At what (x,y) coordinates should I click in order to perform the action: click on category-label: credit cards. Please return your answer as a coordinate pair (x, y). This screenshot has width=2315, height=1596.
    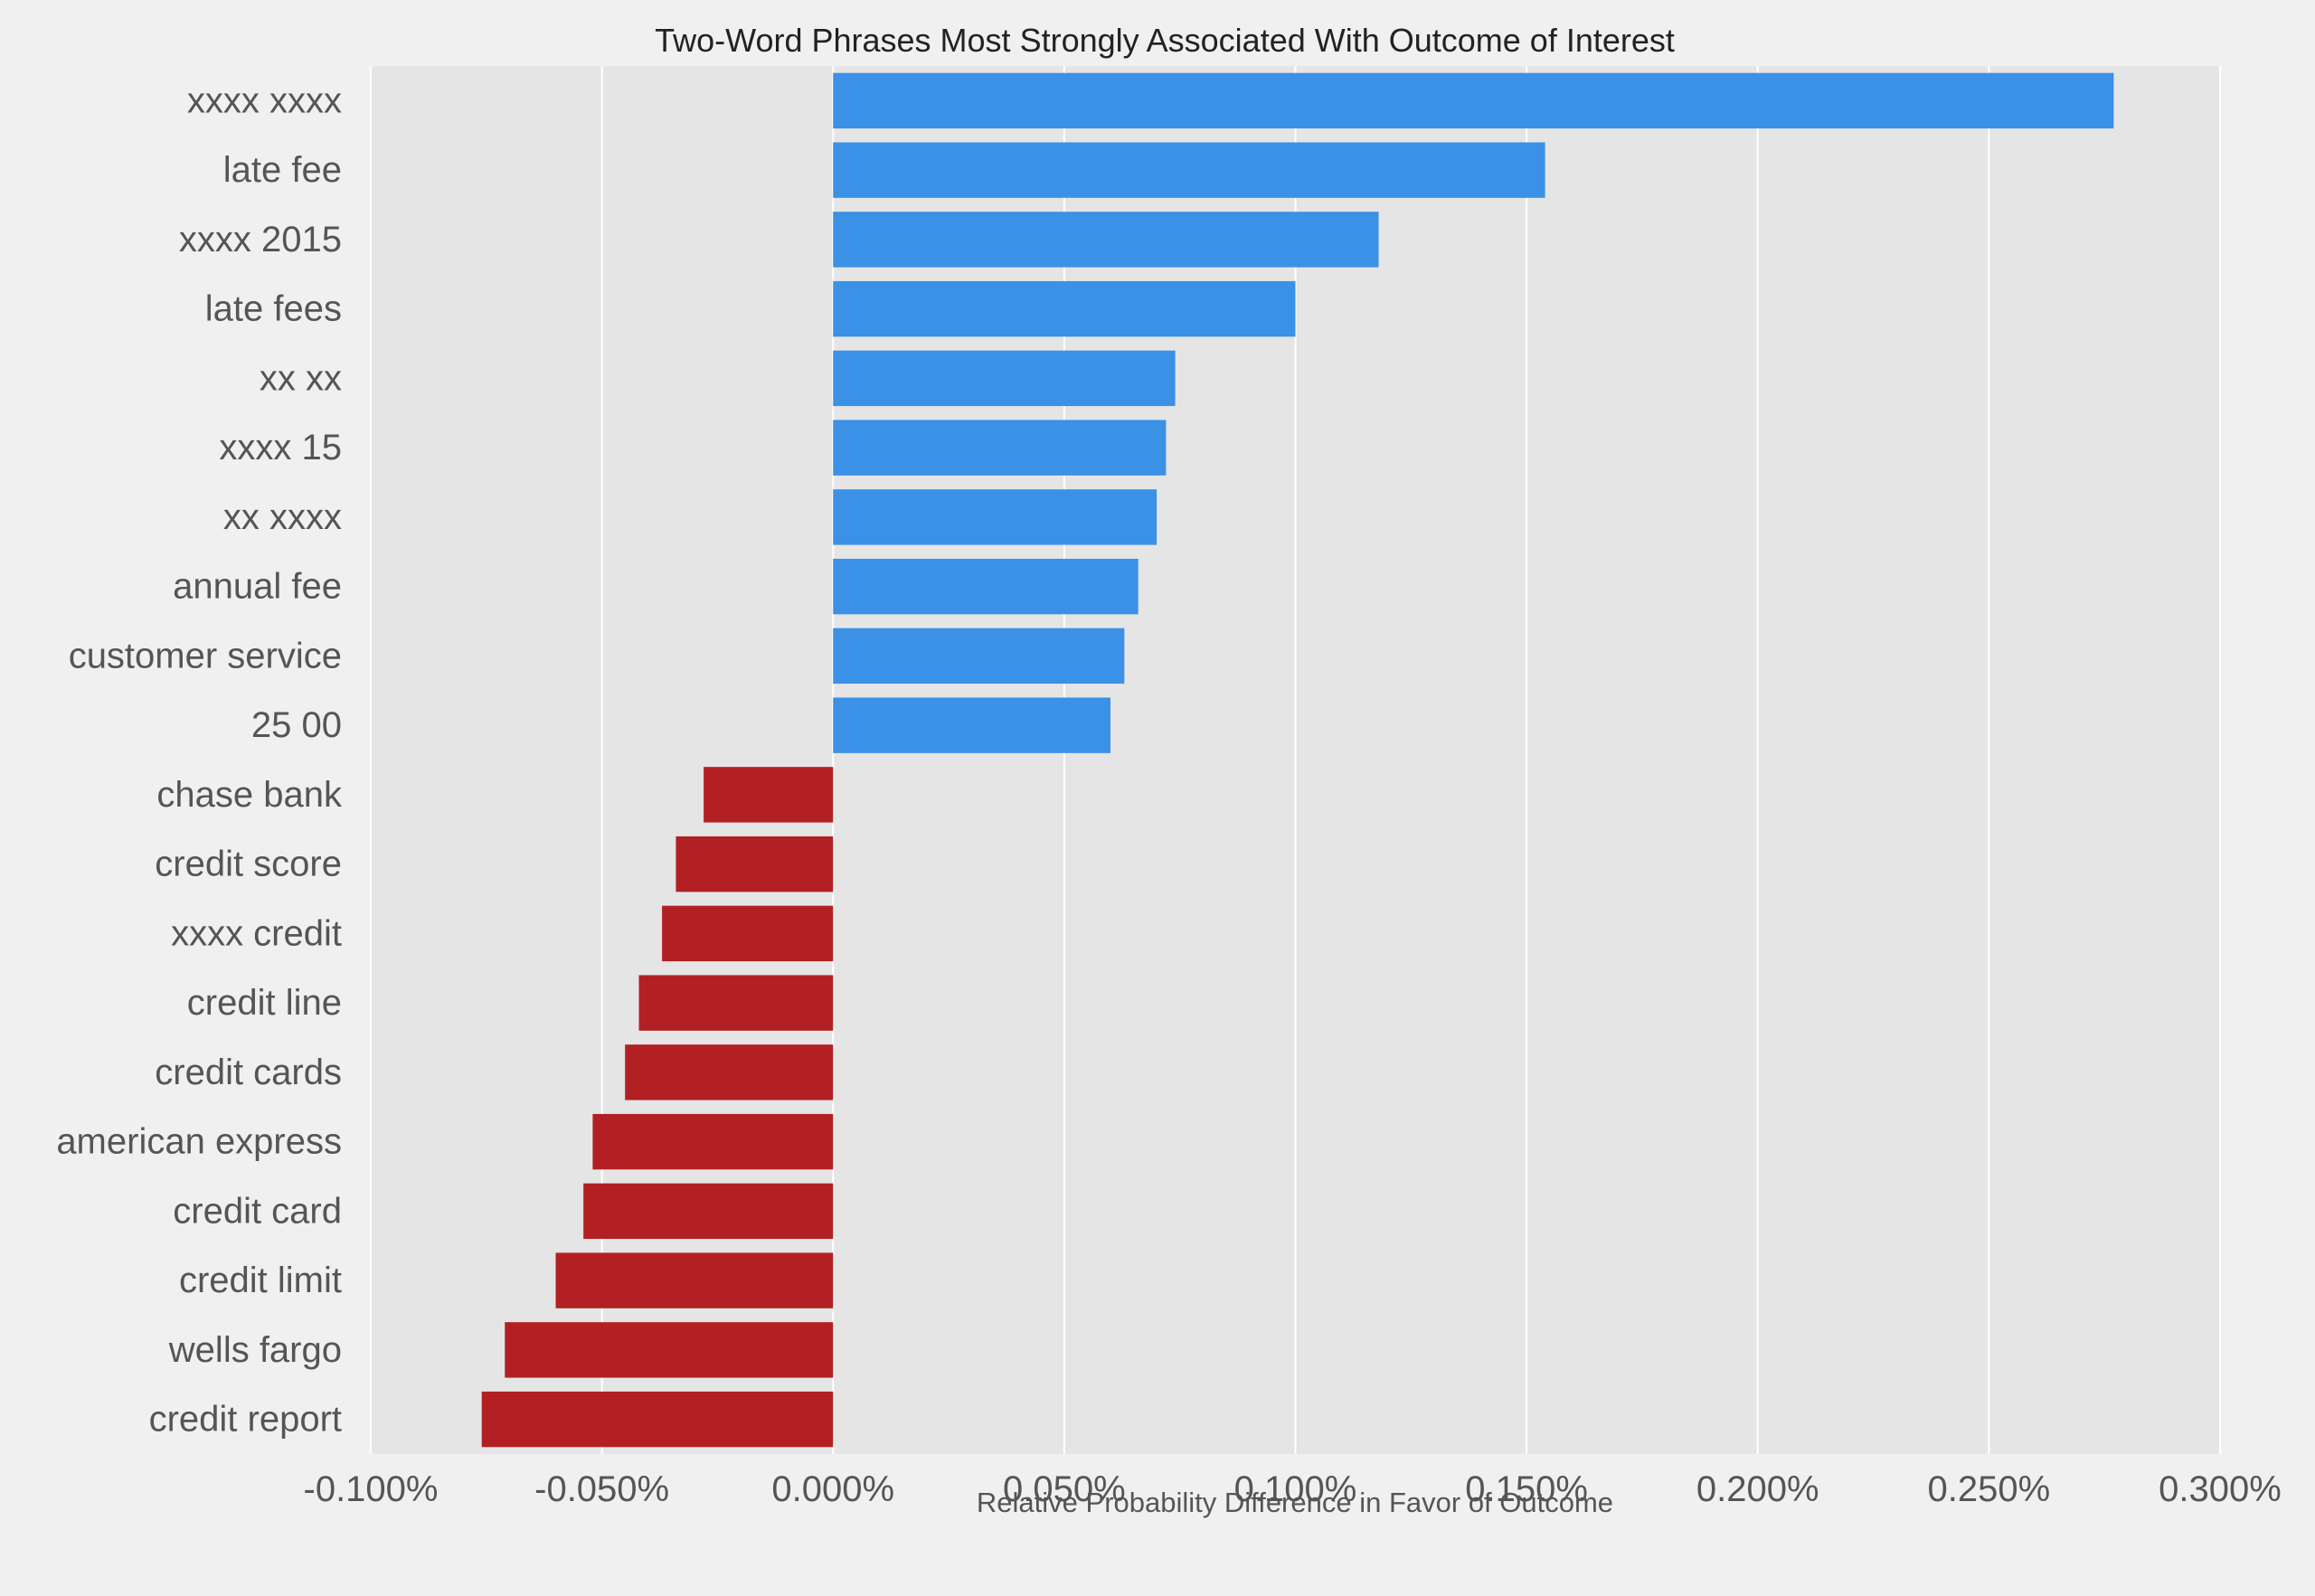
    Looking at the image, I should click on (248, 1073).